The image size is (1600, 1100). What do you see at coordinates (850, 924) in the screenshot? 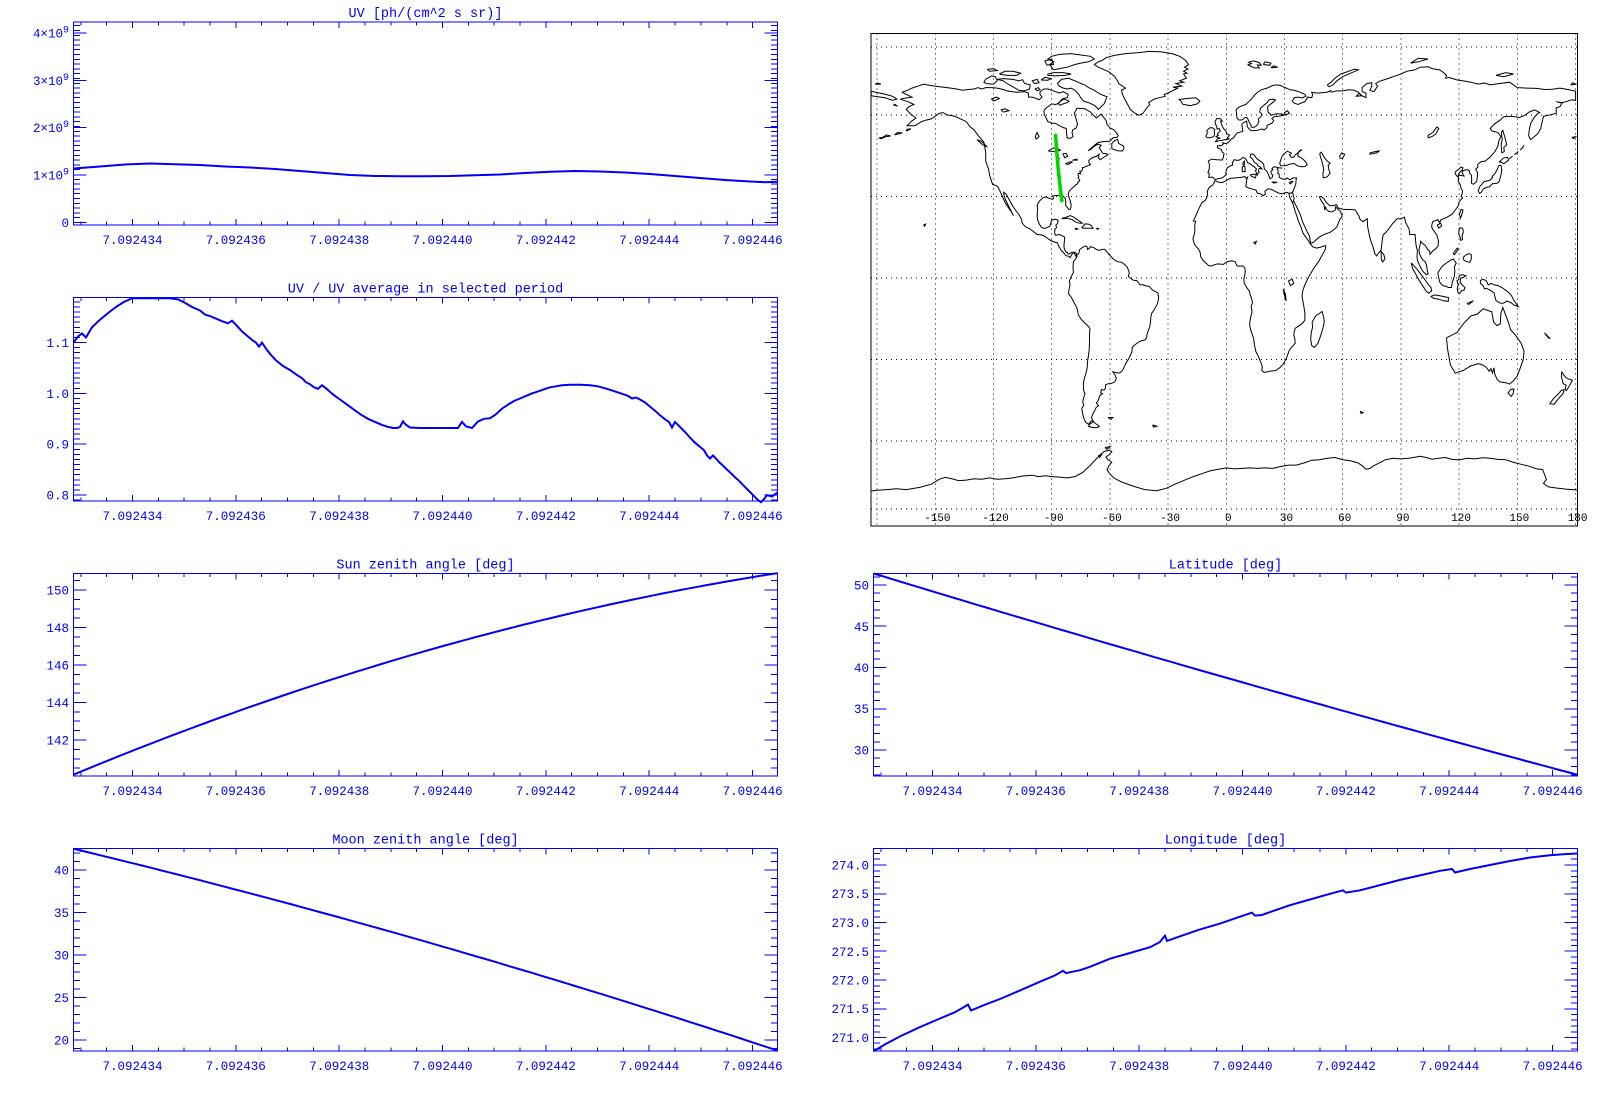
I see `svg-text: 273.0` at bounding box center [850, 924].